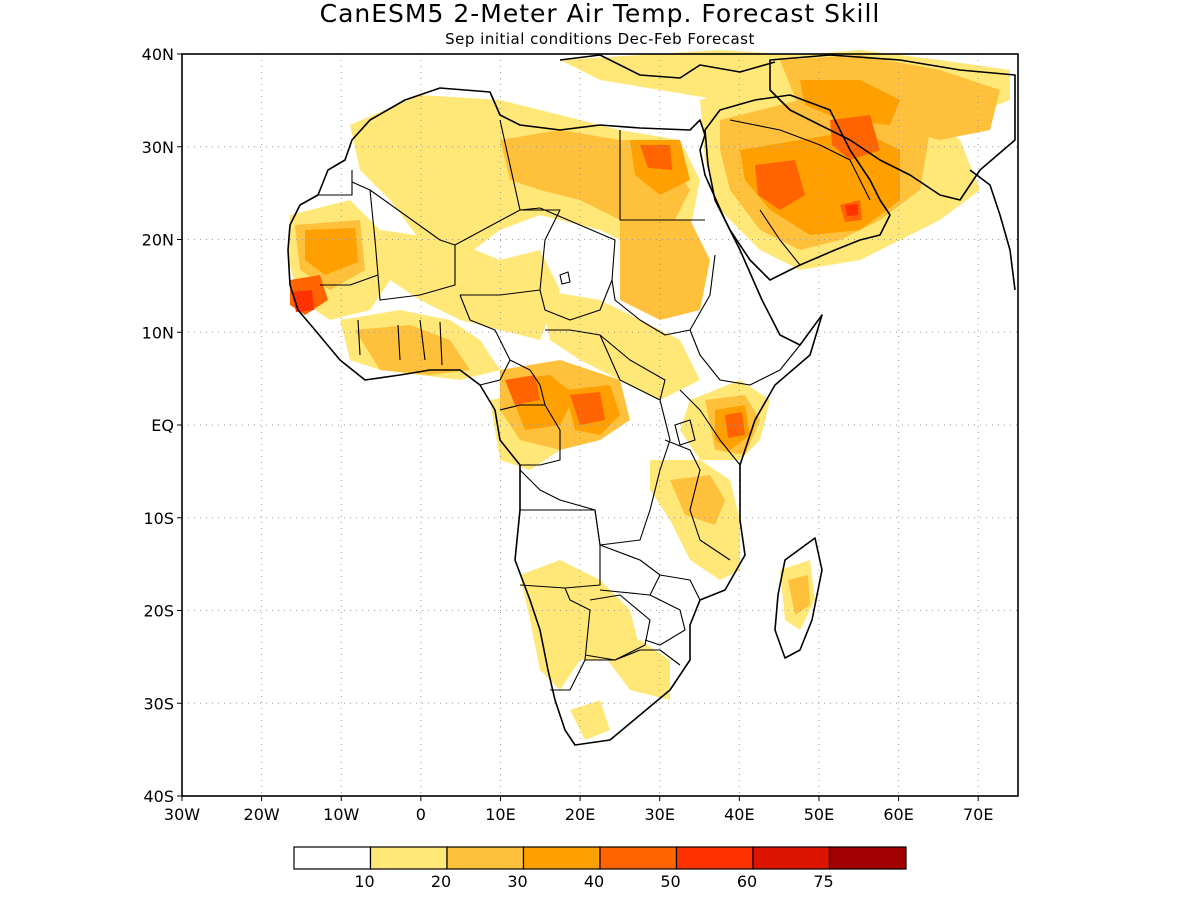  I want to click on egypt-sudan-border, so click(662, 175).